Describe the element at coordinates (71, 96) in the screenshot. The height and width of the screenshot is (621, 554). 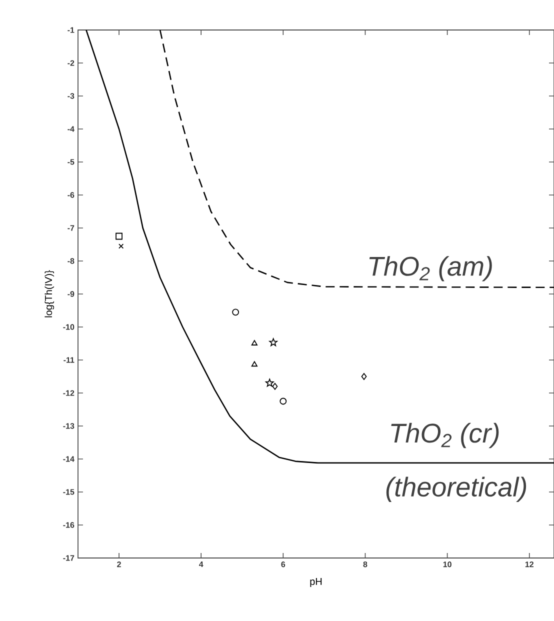
I see `y-tick-label: -3` at that location.